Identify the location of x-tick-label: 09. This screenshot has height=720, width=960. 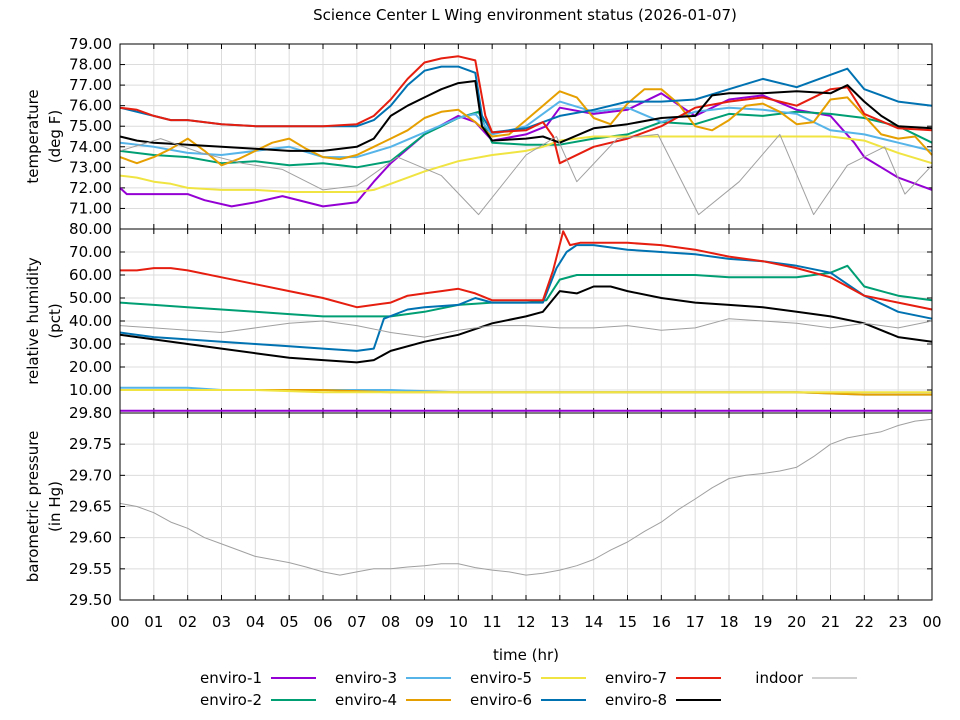
(424, 622).